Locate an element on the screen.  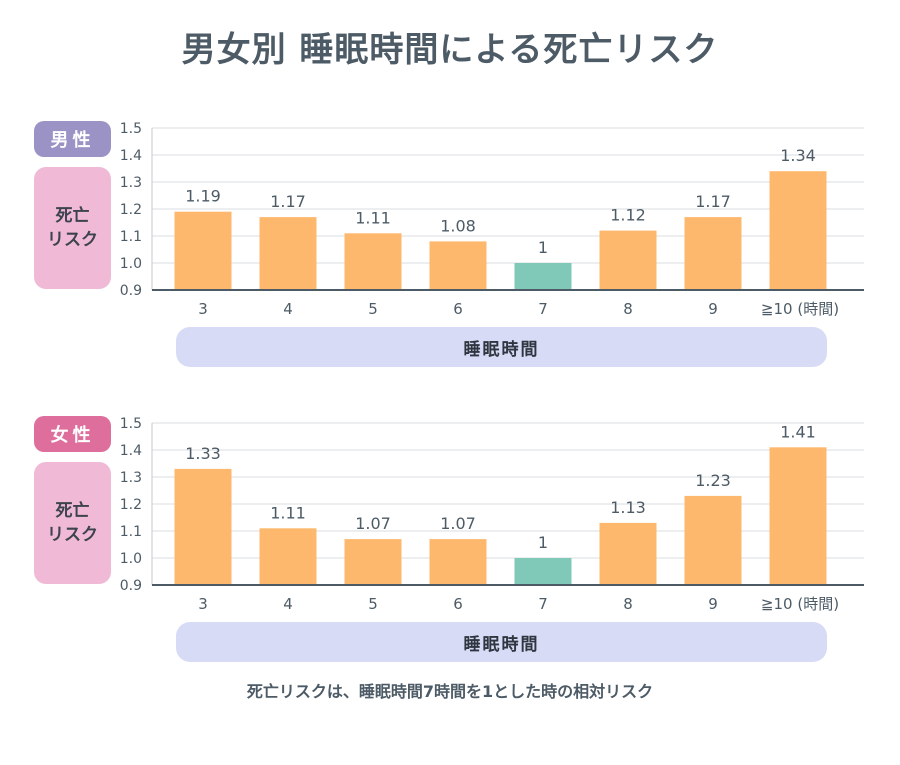
data-label: 1.19 is located at coordinates (203, 196).